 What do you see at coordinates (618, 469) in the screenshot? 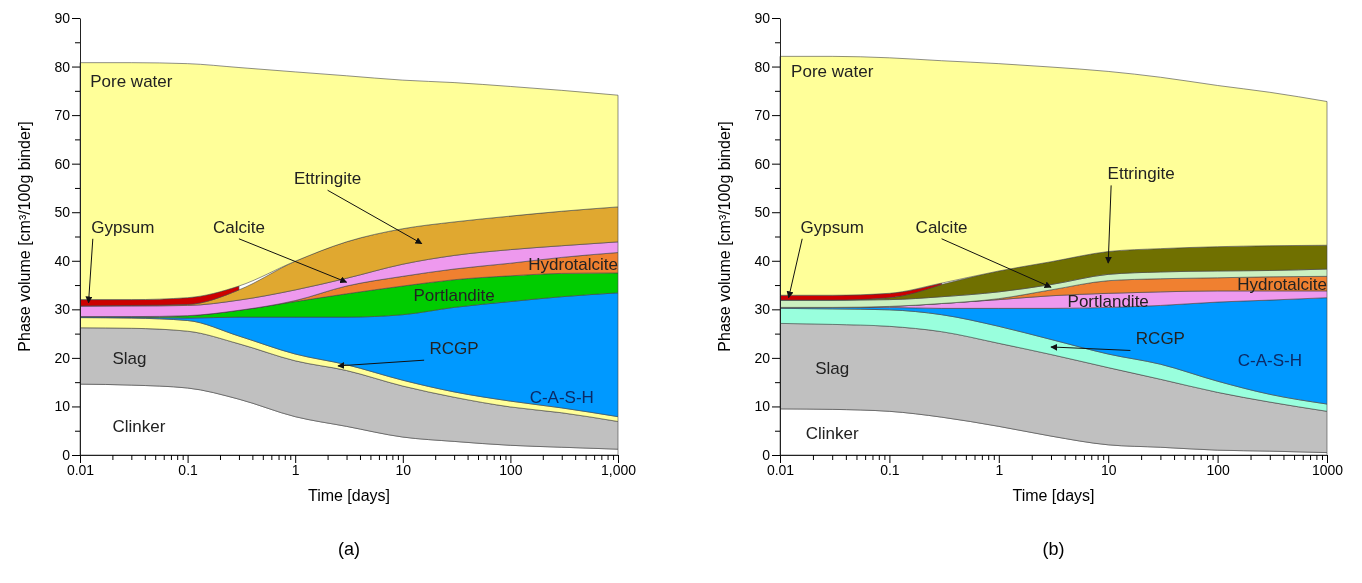
I see `x-tick-label: 1,000` at bounding box center [618, 469].